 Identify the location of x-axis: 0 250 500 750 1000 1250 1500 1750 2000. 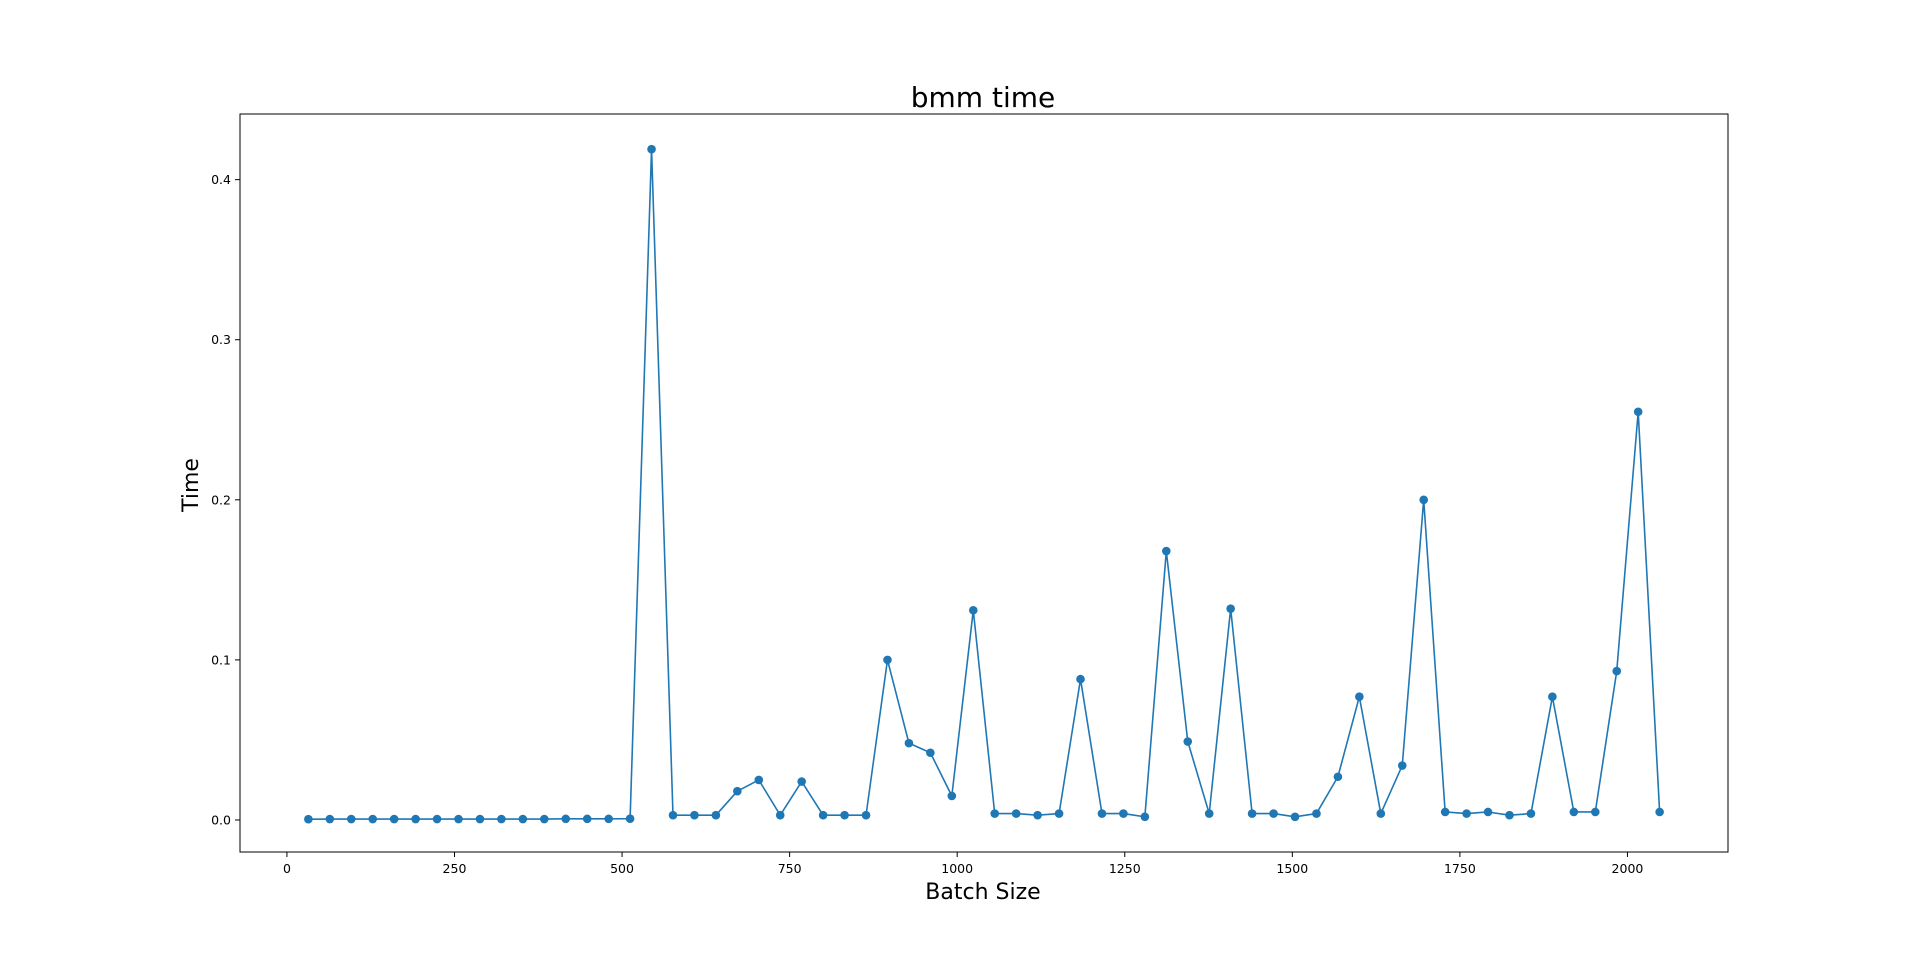
(963, 864).